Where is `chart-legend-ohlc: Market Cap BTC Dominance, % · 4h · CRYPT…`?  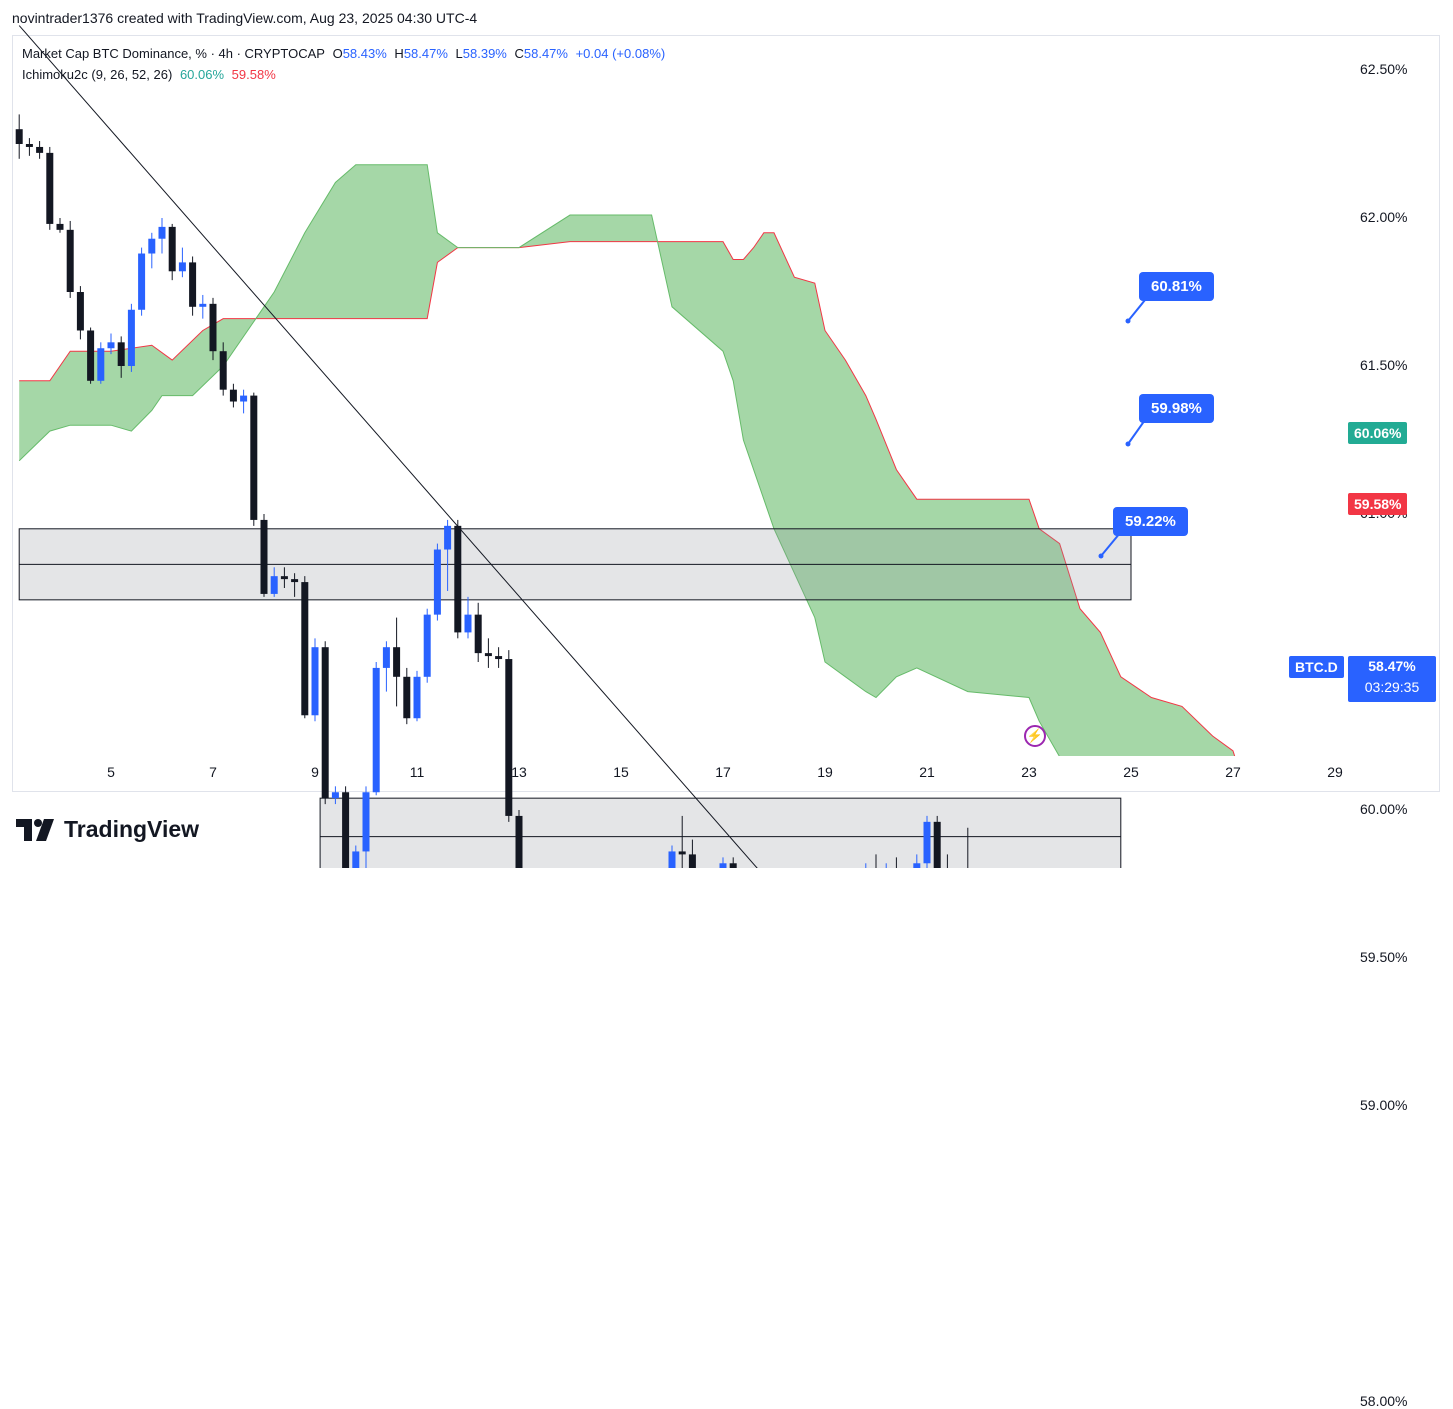
chart-legend-ohlc: Market Cap BTC Dominance, % · 4h · CRYPT… is located at coordinates (345, 53).